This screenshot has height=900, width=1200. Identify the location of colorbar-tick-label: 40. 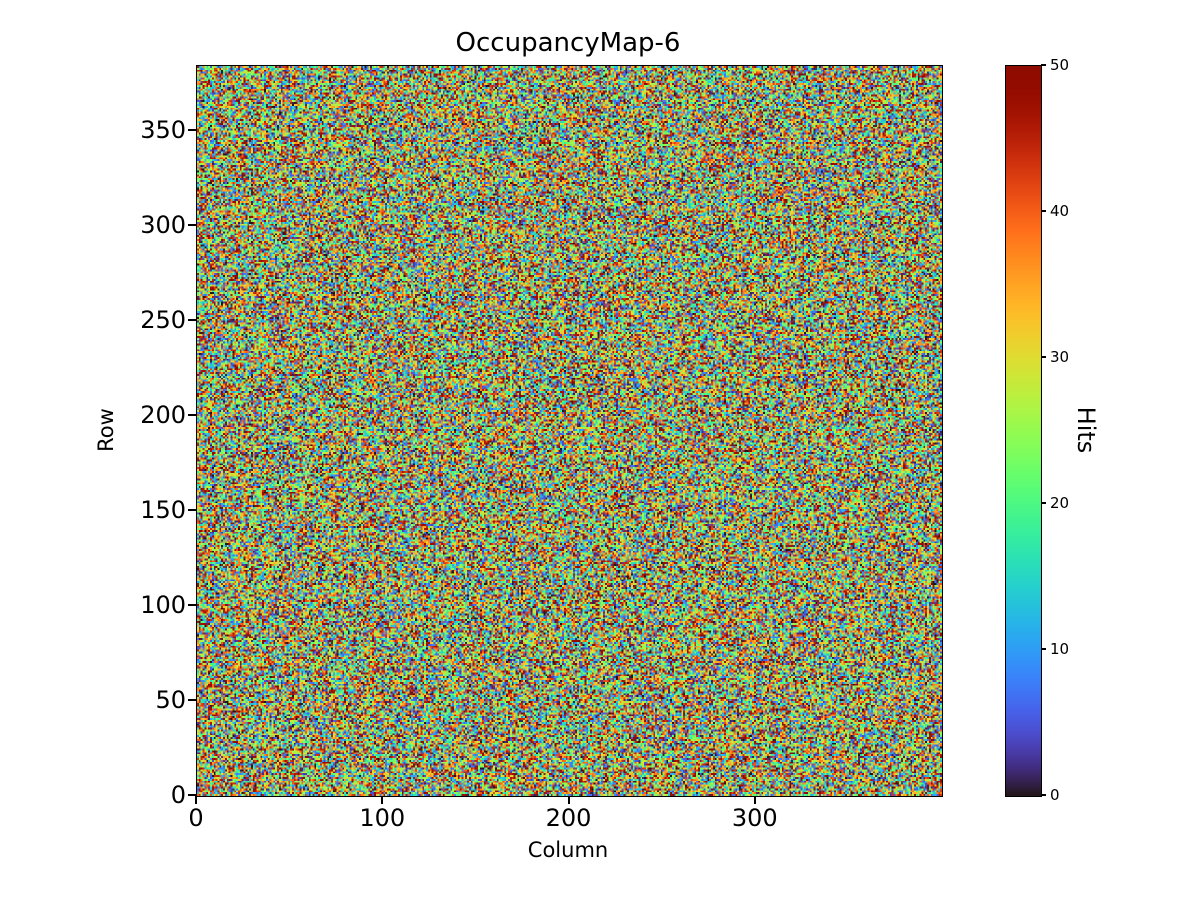
(1060, 211).